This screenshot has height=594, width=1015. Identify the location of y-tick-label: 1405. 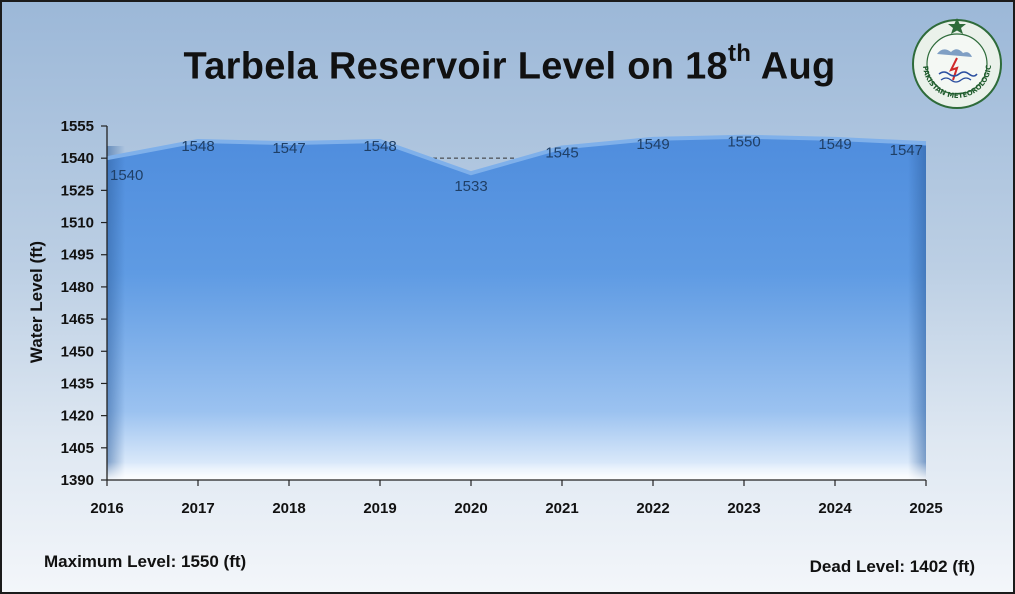
(77, 448).